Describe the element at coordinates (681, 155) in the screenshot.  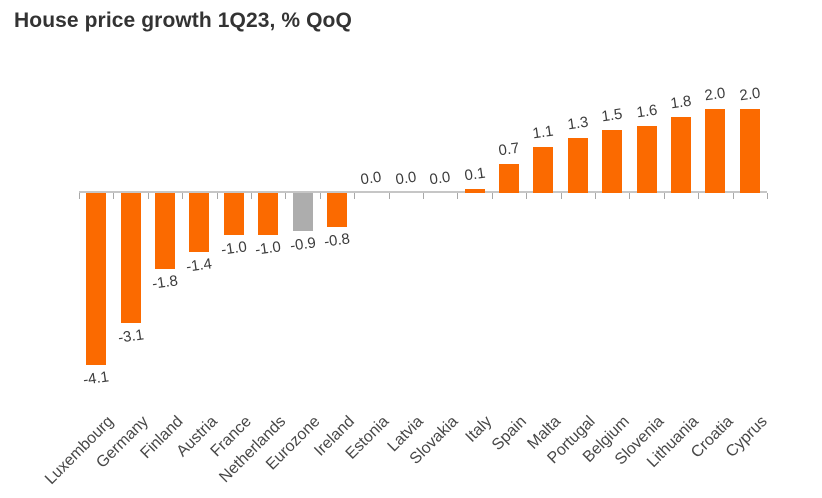
I see `bar-lithuania` at that location.